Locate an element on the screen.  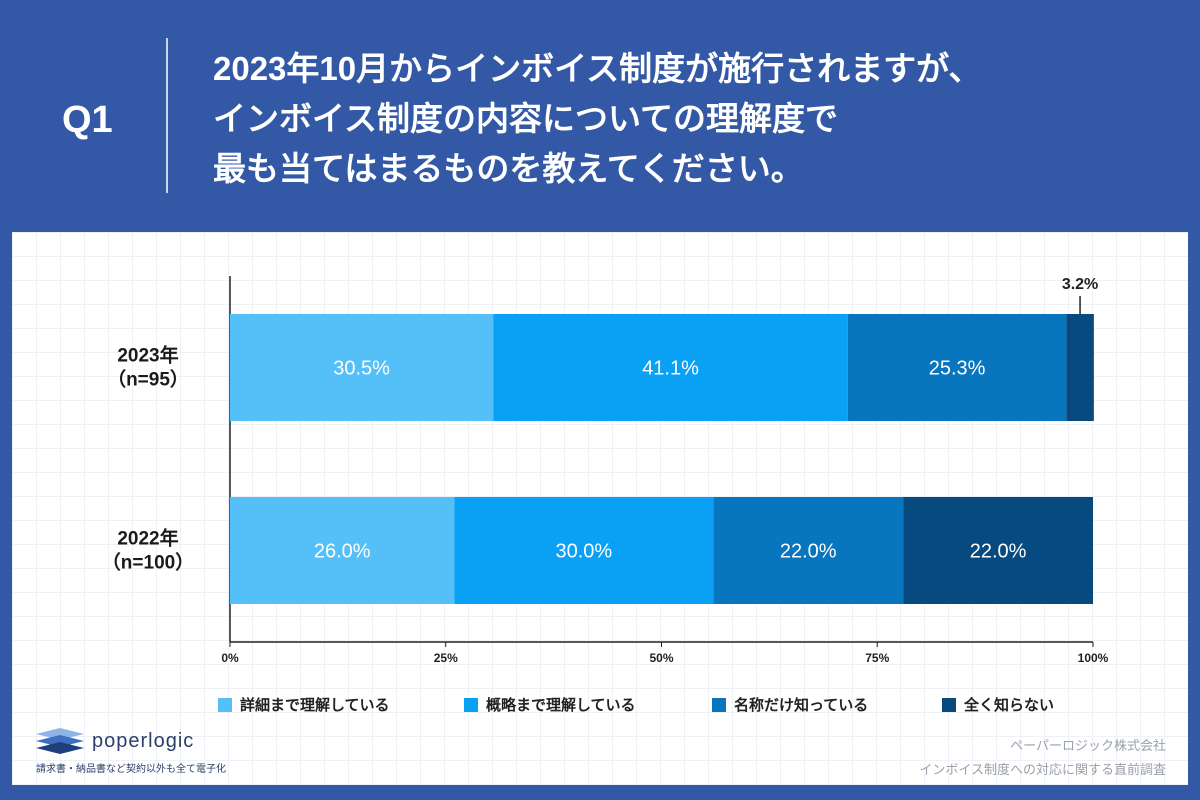
legend-label-unknown: 全く知らない is located at coordinates (1009, 705).